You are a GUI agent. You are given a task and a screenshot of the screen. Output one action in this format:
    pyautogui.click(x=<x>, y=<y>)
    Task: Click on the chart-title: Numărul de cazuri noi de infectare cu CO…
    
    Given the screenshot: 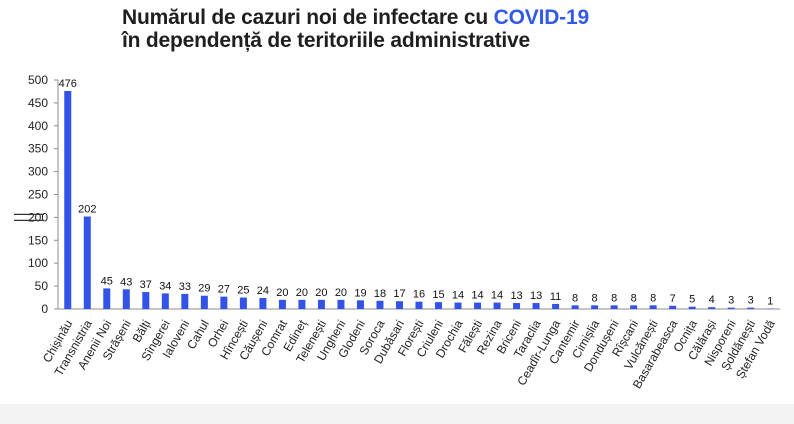 What is the action you would take?
    pyautogui.click(x=452, y=29)
    